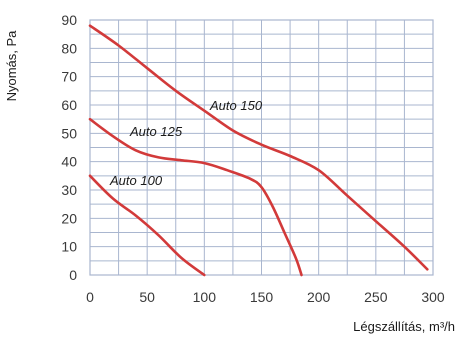 Image resolution: width=464 pixels, height=338 pixels. Describe the element at coordinates (69, 190) in the screenshot. I see `y-tick-label: 30` at that location.